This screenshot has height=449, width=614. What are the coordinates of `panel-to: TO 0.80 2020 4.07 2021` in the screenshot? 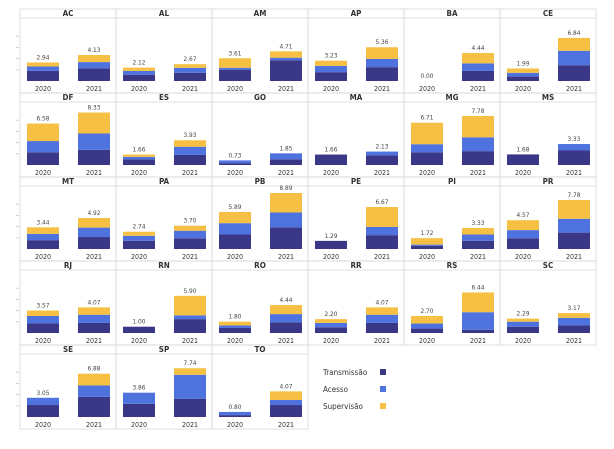 It's located at (260, 387).